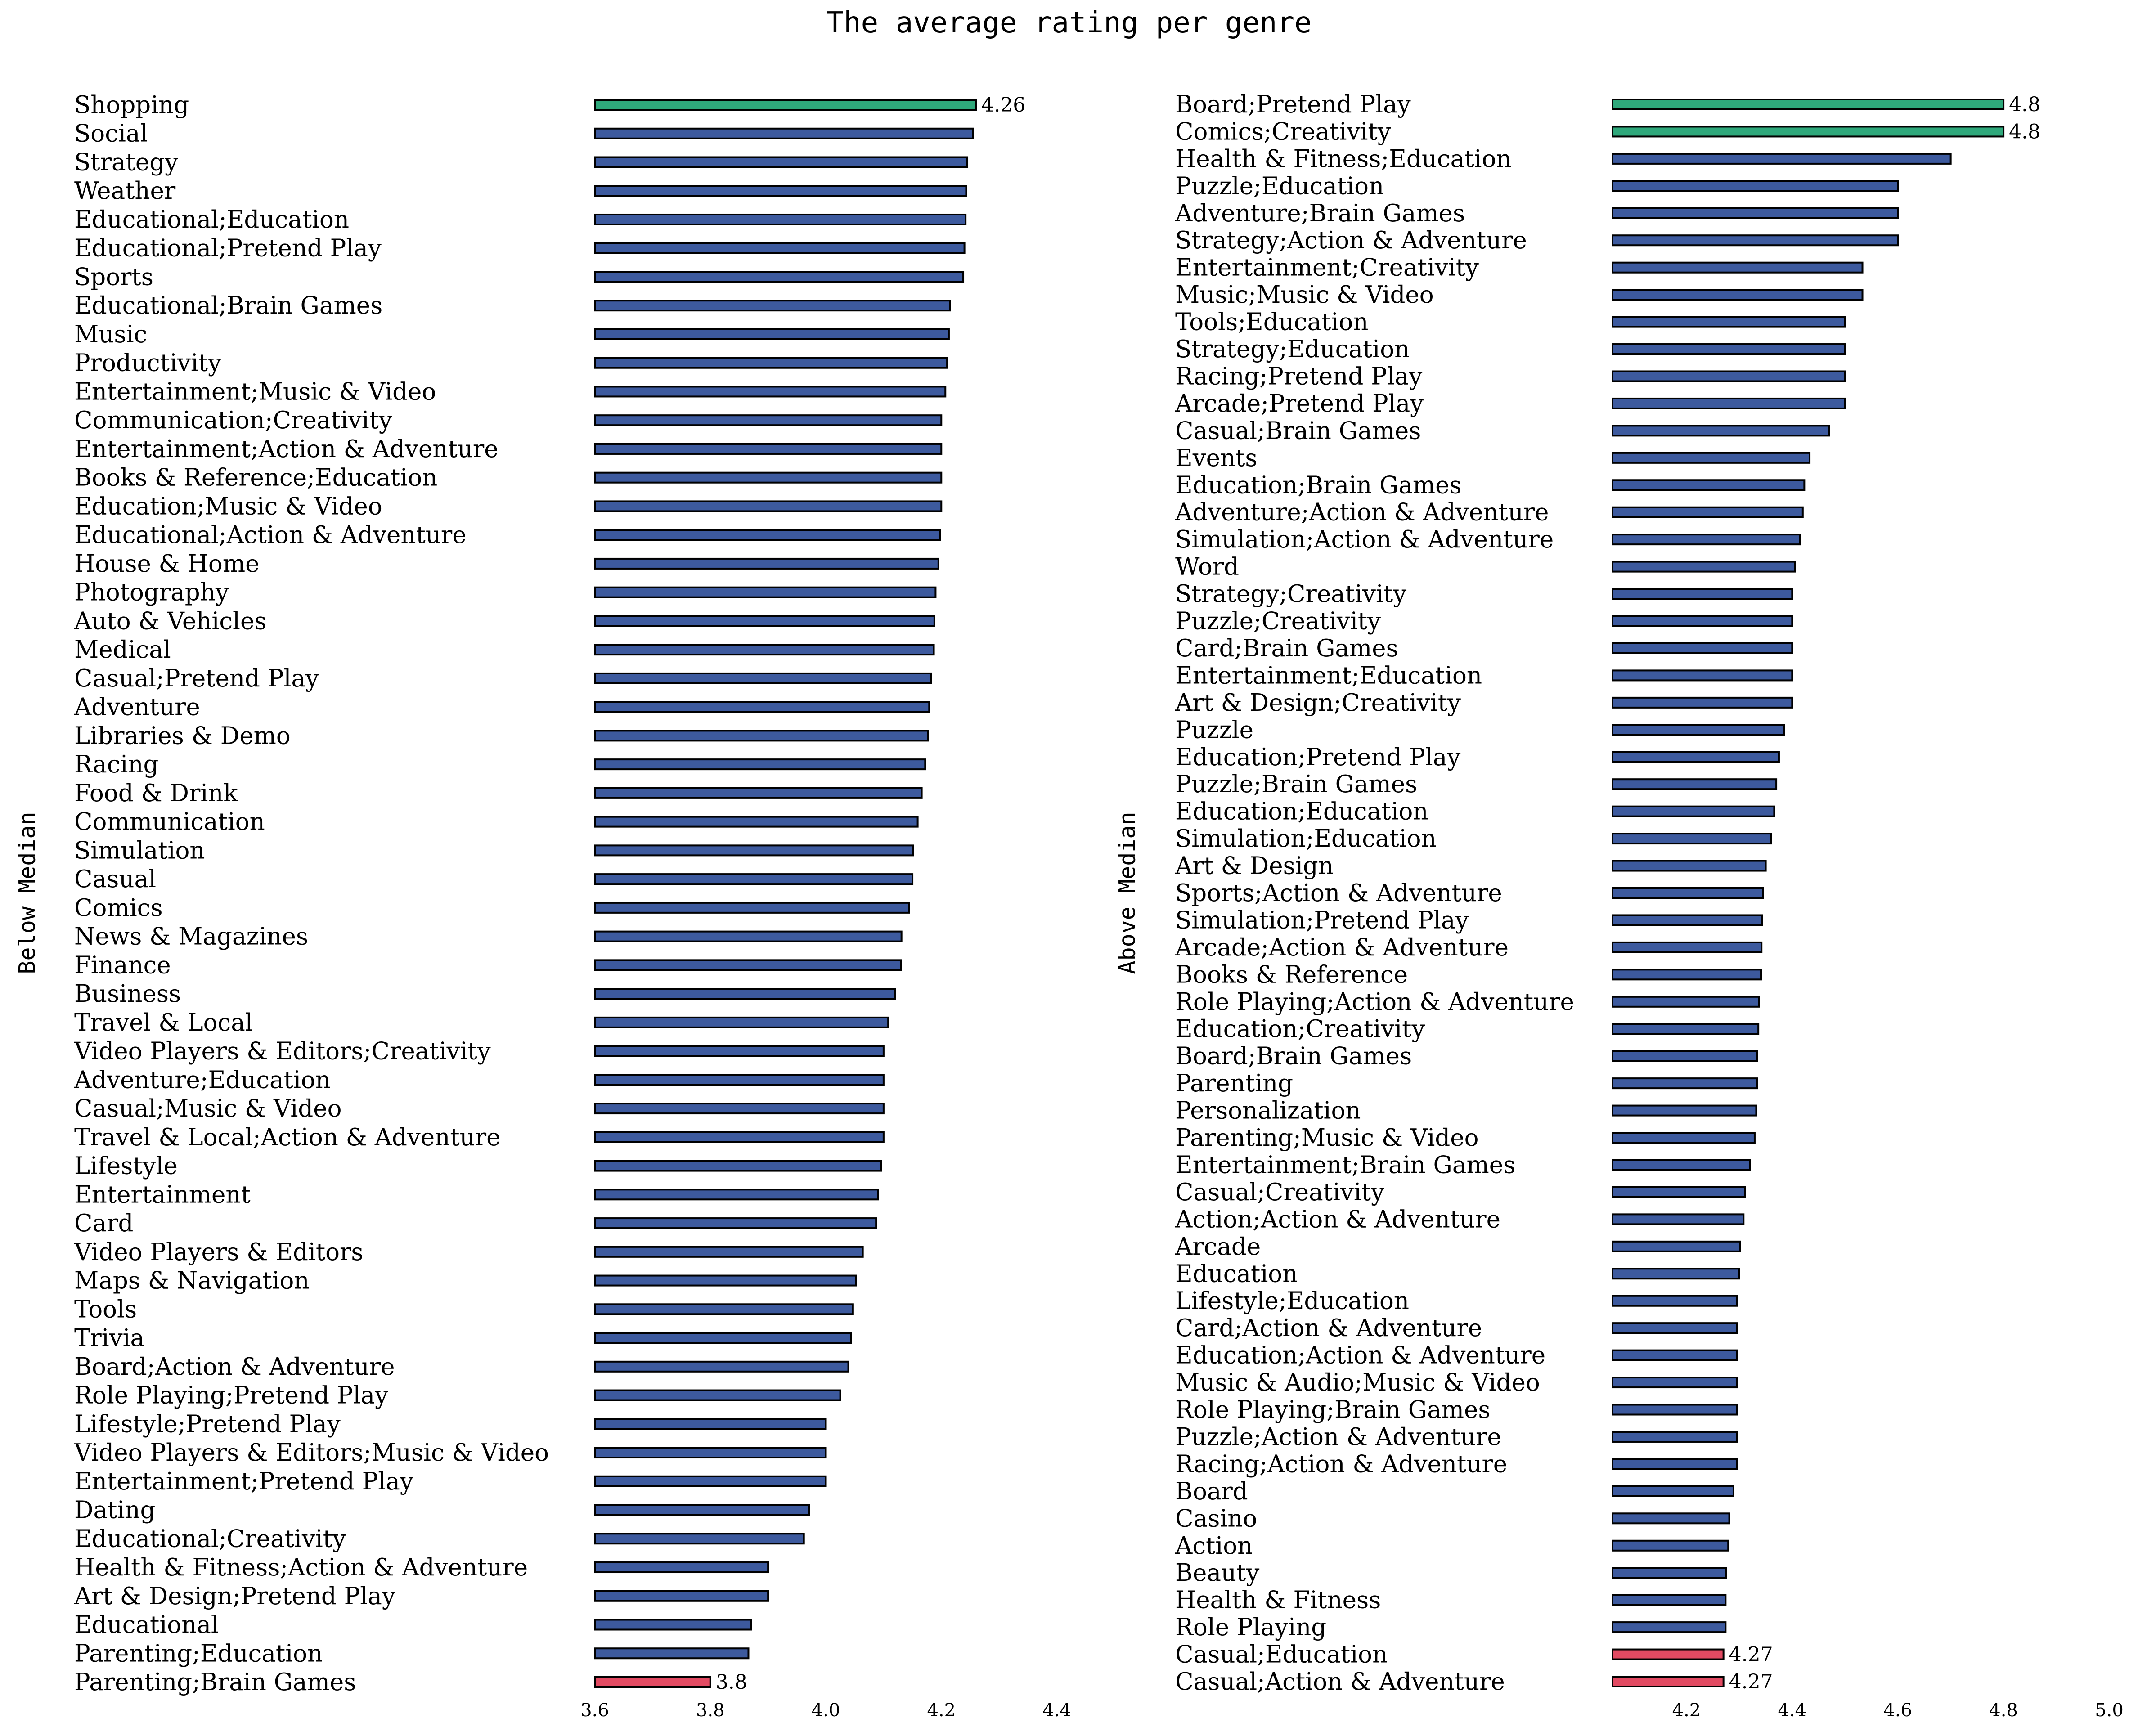  What do you see at coordinates (1318, 703) in the screenshot?
I see `category-label: Art & Design;Creativity` at bounding box center [1318, 703].